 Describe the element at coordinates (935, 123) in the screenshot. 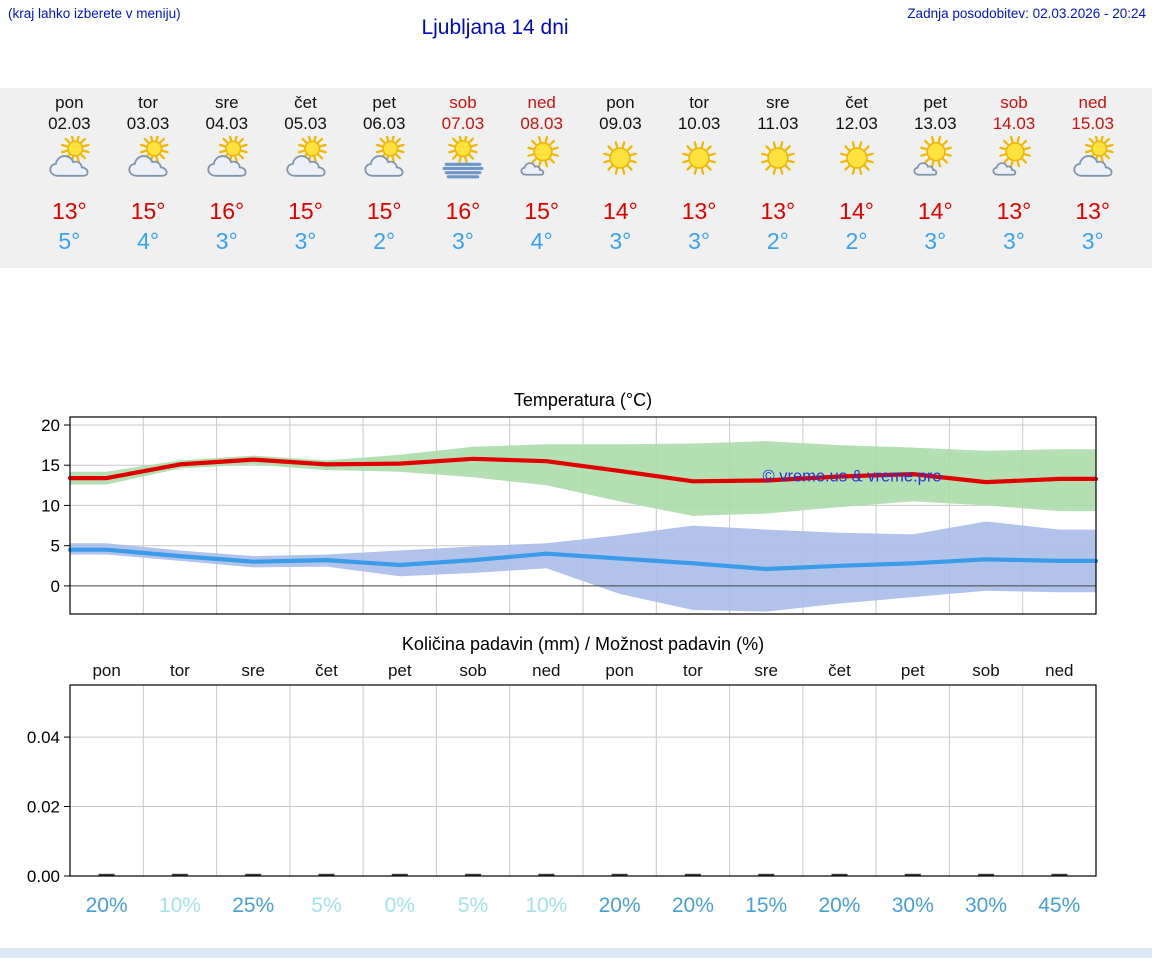

I see `day-date: 13.03` at that location.